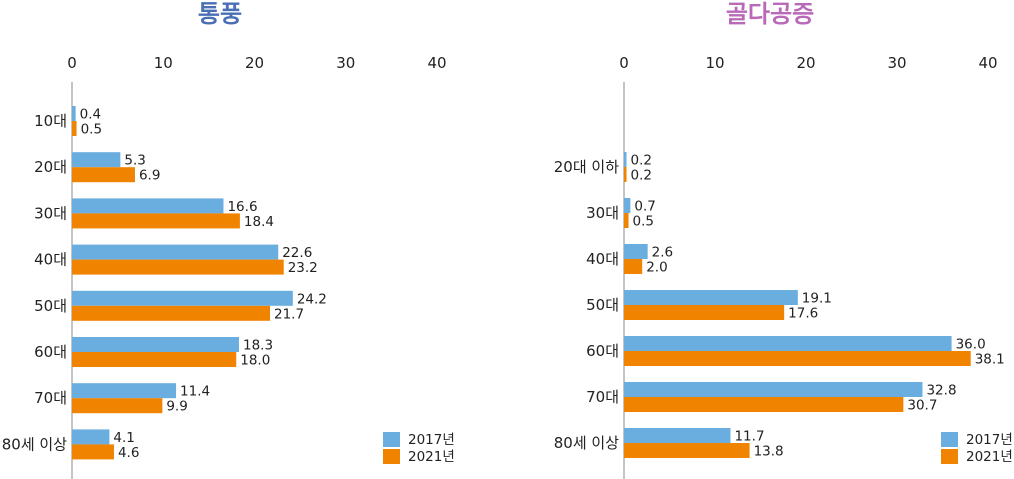 The height and width of the screenshot is (479, 1014). Describe the element at coordinates (134, 161) in the screenshot. I see `data-label: 5.3` at that location.